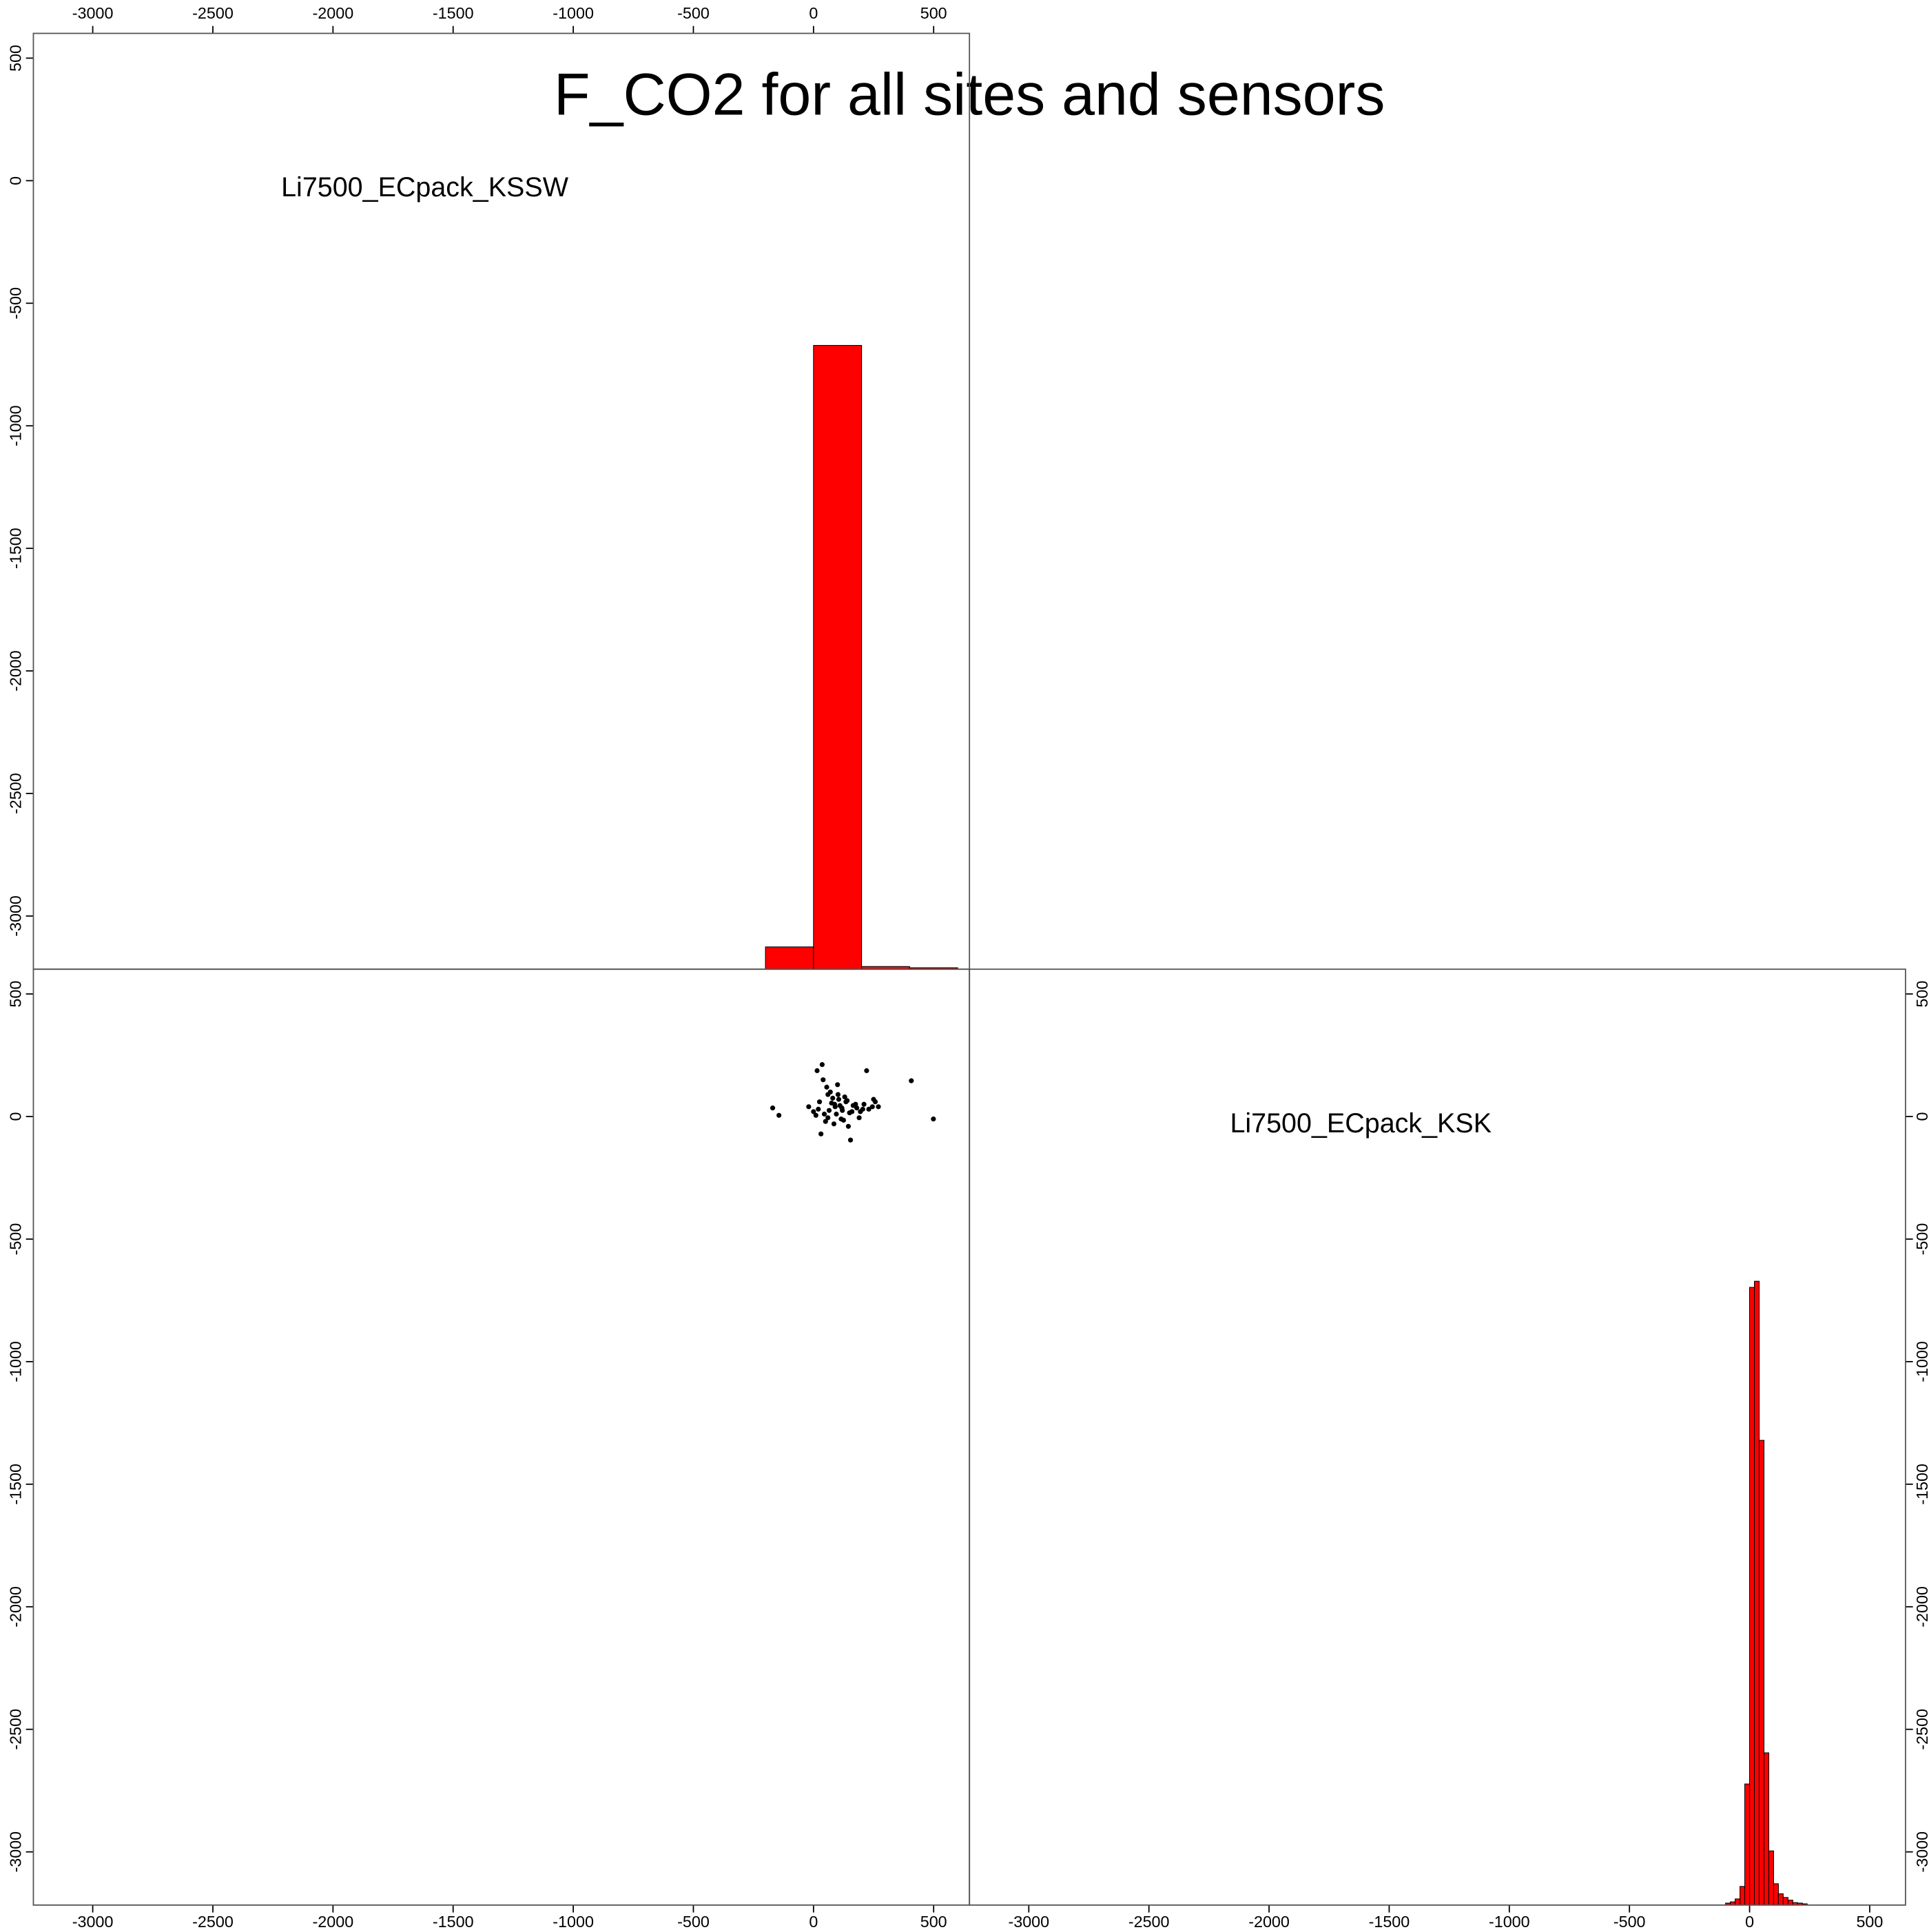  I want to click on panel-label: Li7500_ECpack_KSSW, so click(425, 187).